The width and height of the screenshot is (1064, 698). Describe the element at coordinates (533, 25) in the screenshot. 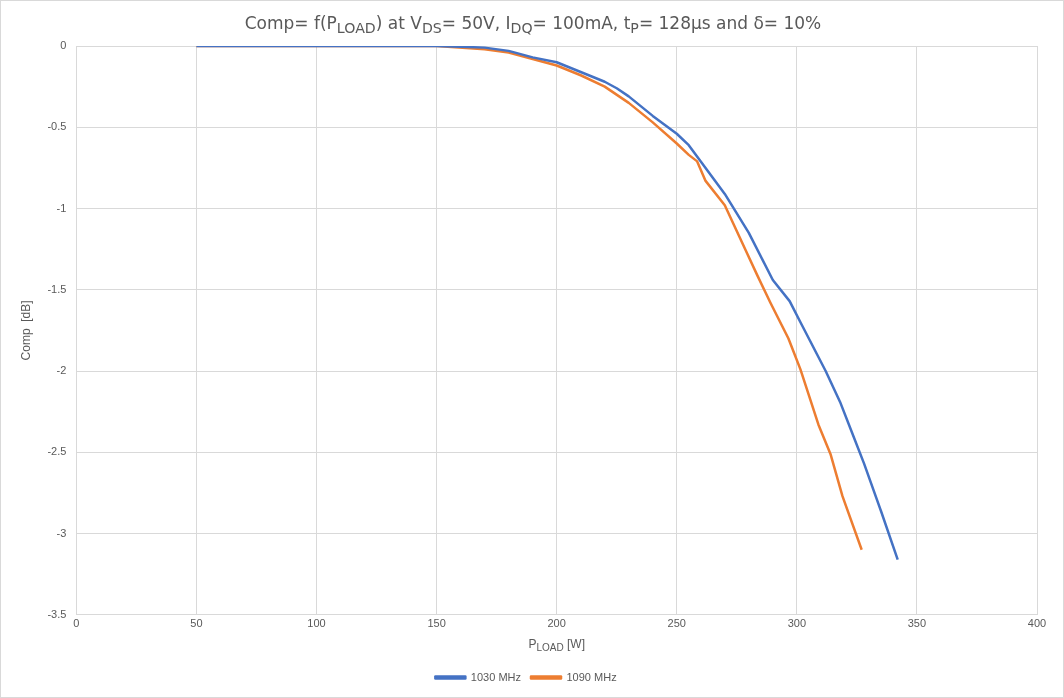

I see `chart-title: Comp= f(P$_{LOAD}$) at V$_{DS}$= 50V, I$_{DQ}$= 100mA, t$_{P}$= 128µs and δ= 10%` at that location.